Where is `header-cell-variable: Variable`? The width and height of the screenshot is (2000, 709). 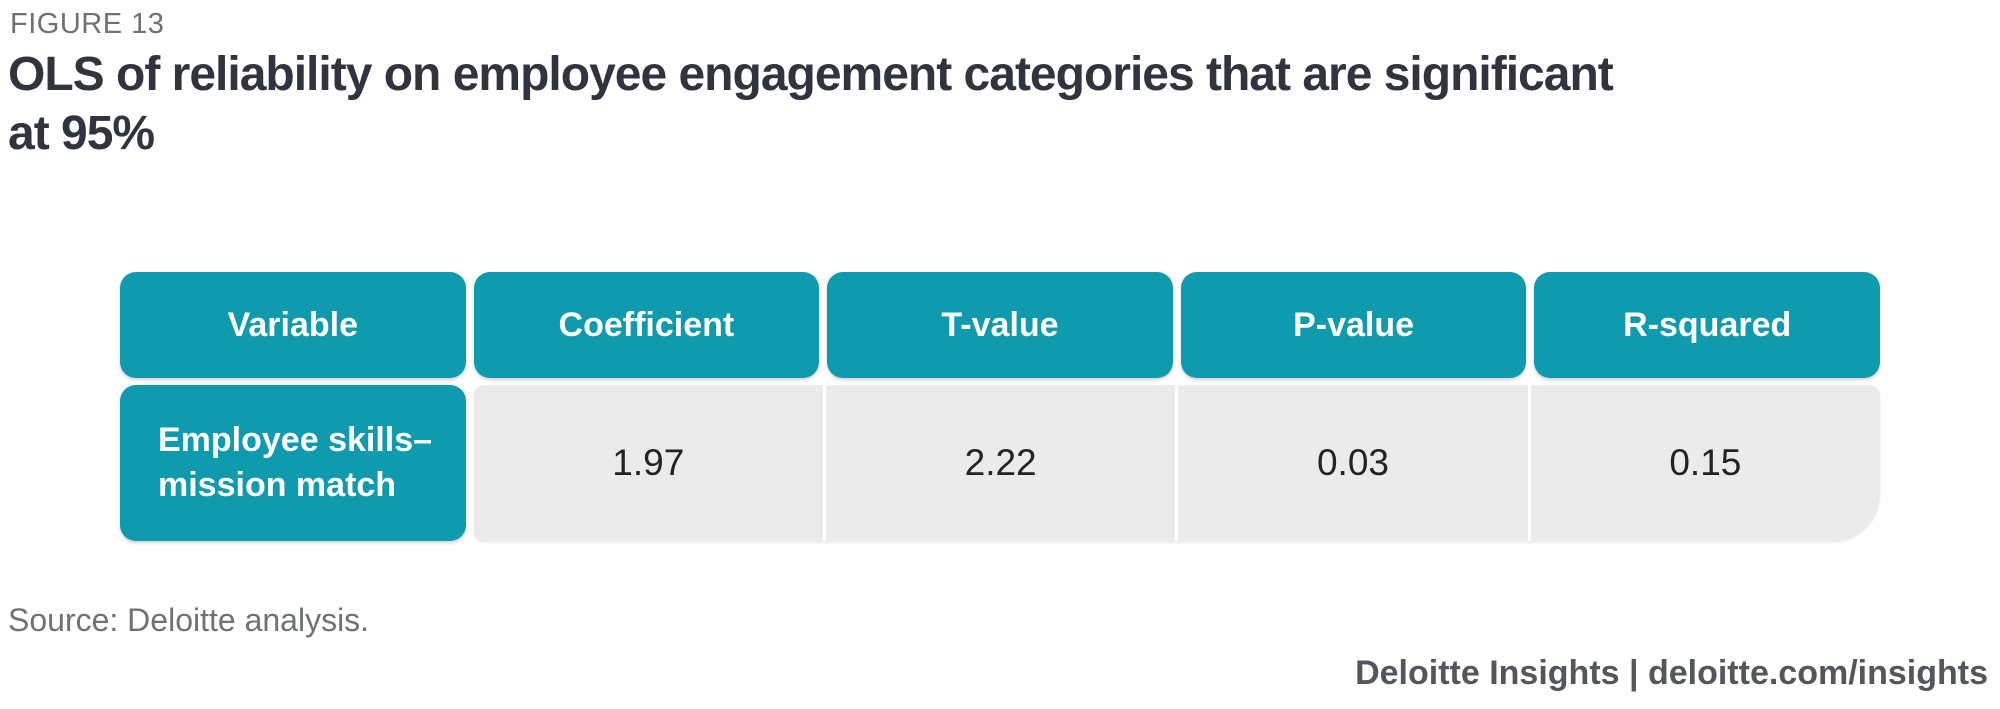
header-cell-variable: Variable is located at coordinates (293, 325).